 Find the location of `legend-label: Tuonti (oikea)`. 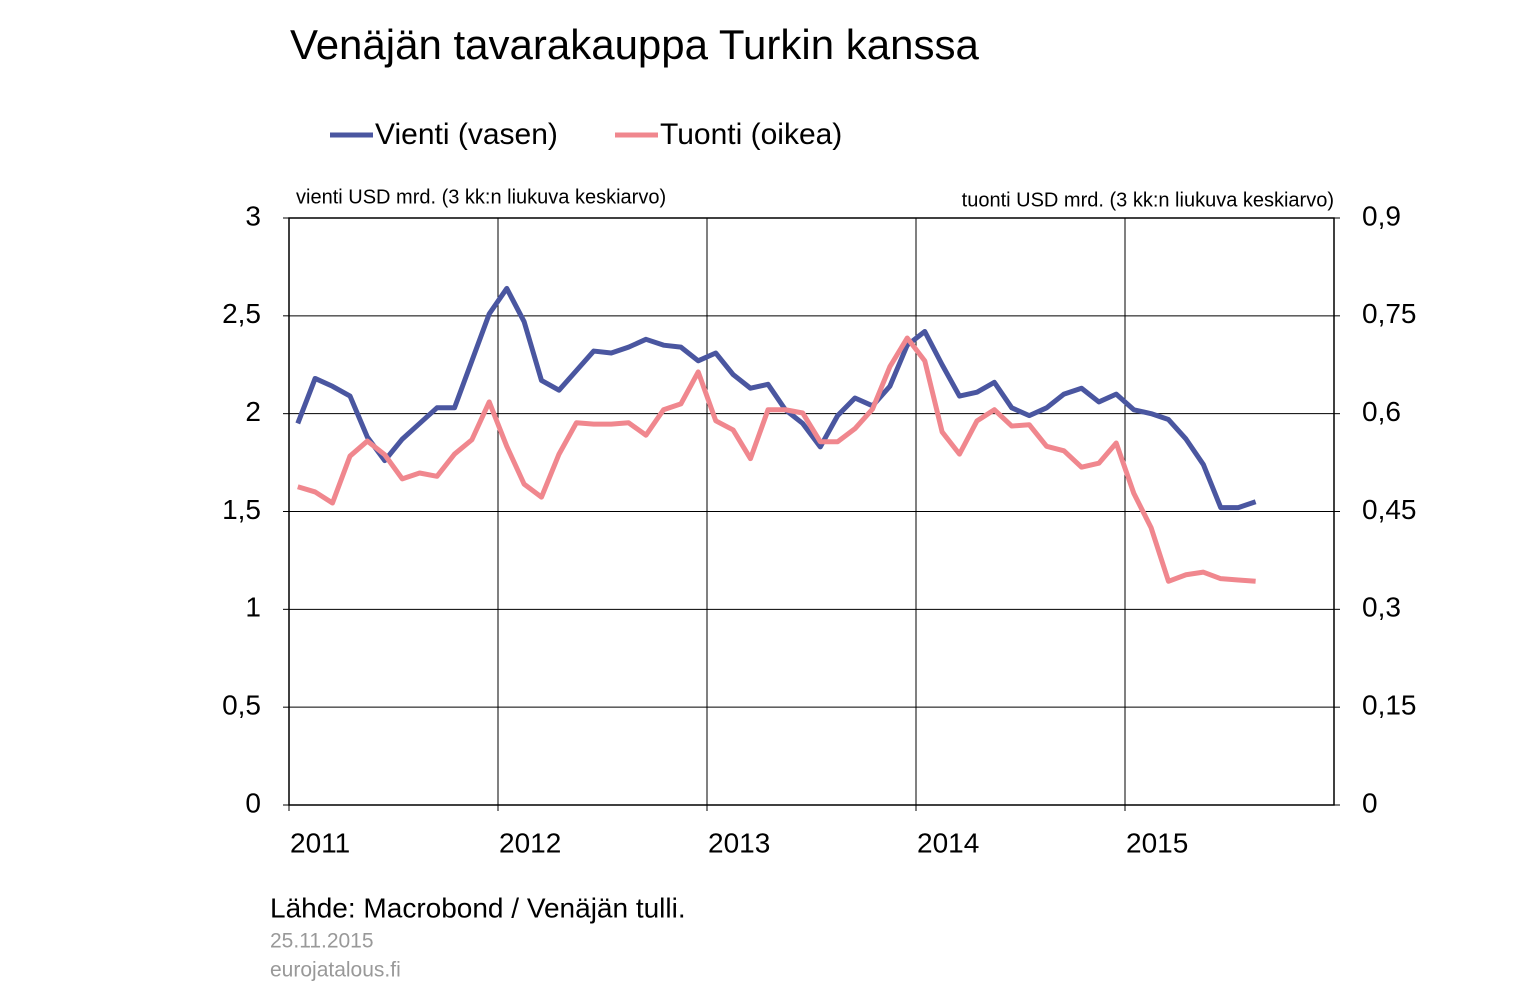

legend-label: Tuonti (oikea) is located at coordinates (751, 134).